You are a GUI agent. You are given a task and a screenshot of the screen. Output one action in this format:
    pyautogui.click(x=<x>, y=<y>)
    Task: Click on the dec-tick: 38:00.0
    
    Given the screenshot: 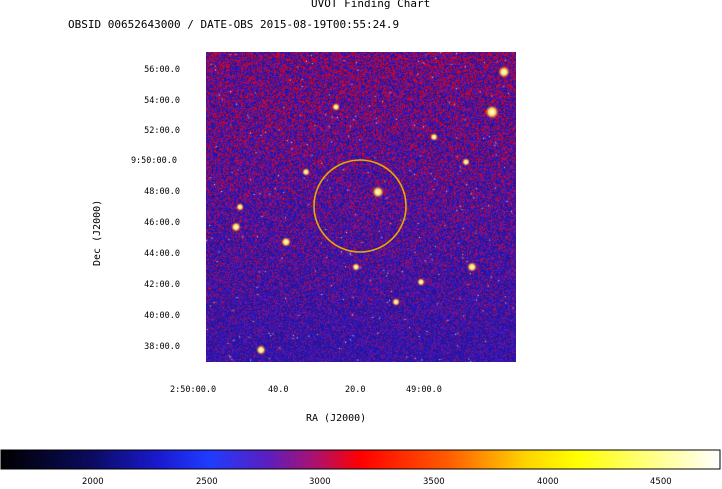 What is the action you would take?
    pyautogui.click(x=162, y=347)
    